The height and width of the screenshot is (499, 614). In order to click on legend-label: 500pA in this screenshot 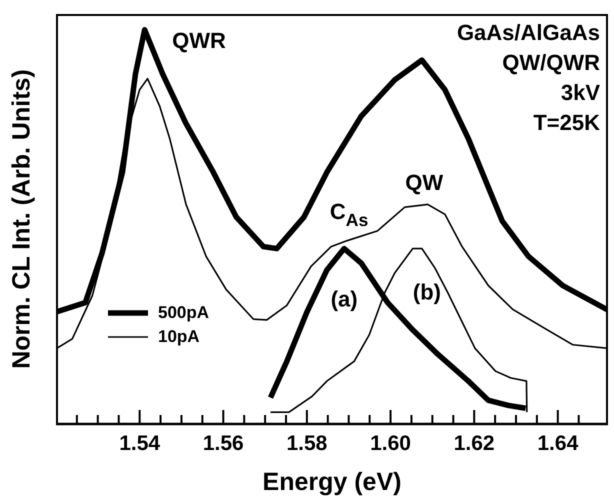, I will do `click(184, 313)`.